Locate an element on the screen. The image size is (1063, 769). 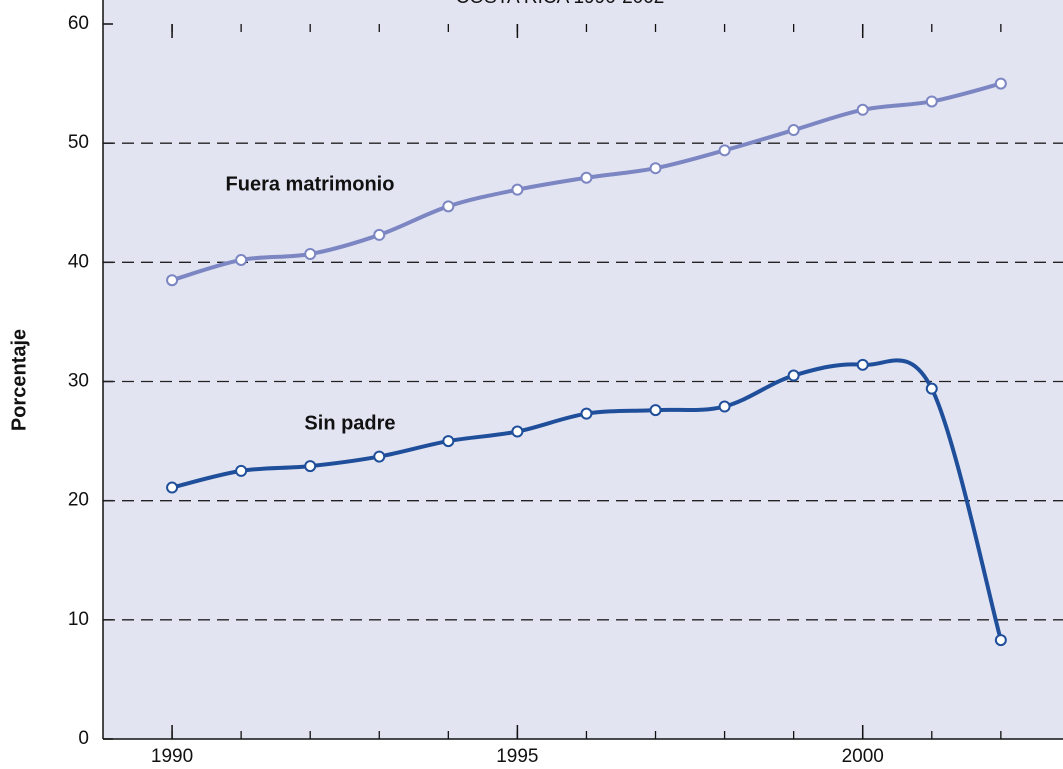
series-annotation: Fuera matrimonio is located at coordinates (310, 184).